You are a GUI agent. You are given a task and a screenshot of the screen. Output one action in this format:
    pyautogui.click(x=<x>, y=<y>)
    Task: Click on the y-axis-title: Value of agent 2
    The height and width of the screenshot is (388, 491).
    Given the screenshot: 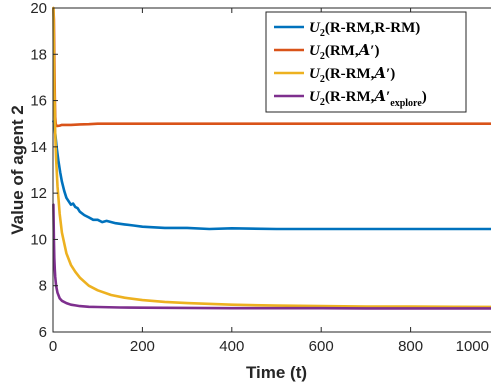 What is the action you would take?
    pyautogui.click(x=17, y=169)
    